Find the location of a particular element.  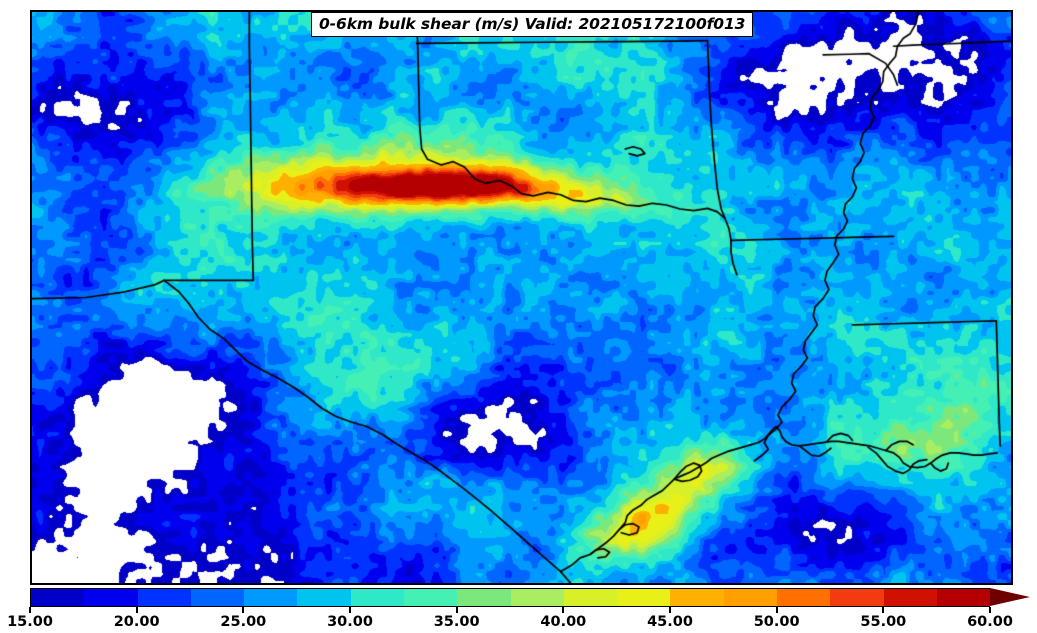

colorbar-label-45.00: 45.00 is located at coordinates (670, 622).